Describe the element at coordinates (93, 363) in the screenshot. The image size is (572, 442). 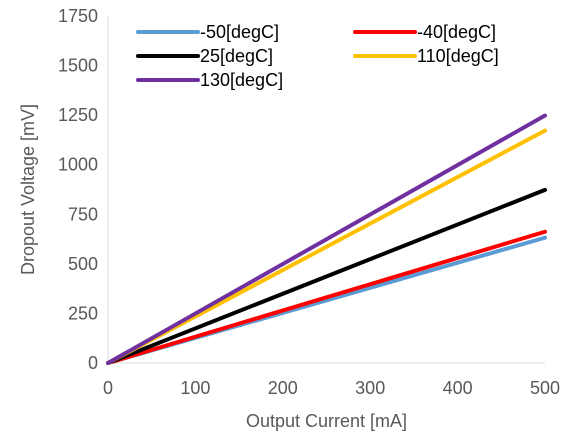
I see `y-tick-label: 0` at that location.